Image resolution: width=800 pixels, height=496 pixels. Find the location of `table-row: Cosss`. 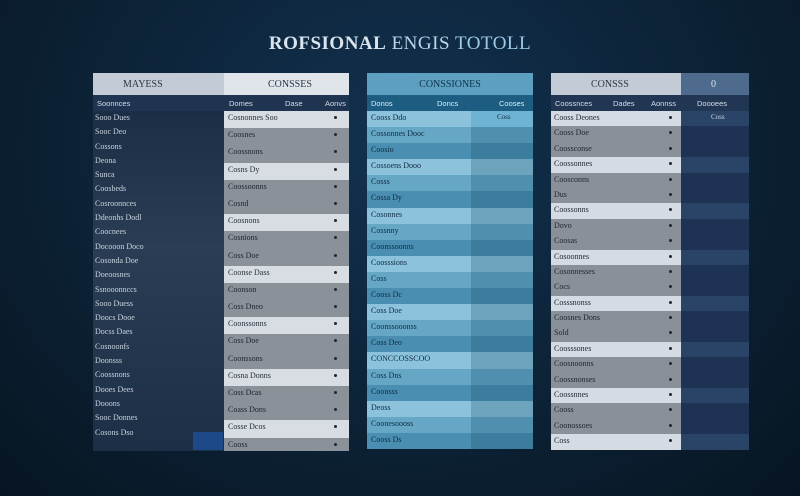

table-row: Cosss is located at coordinates (450, 183).